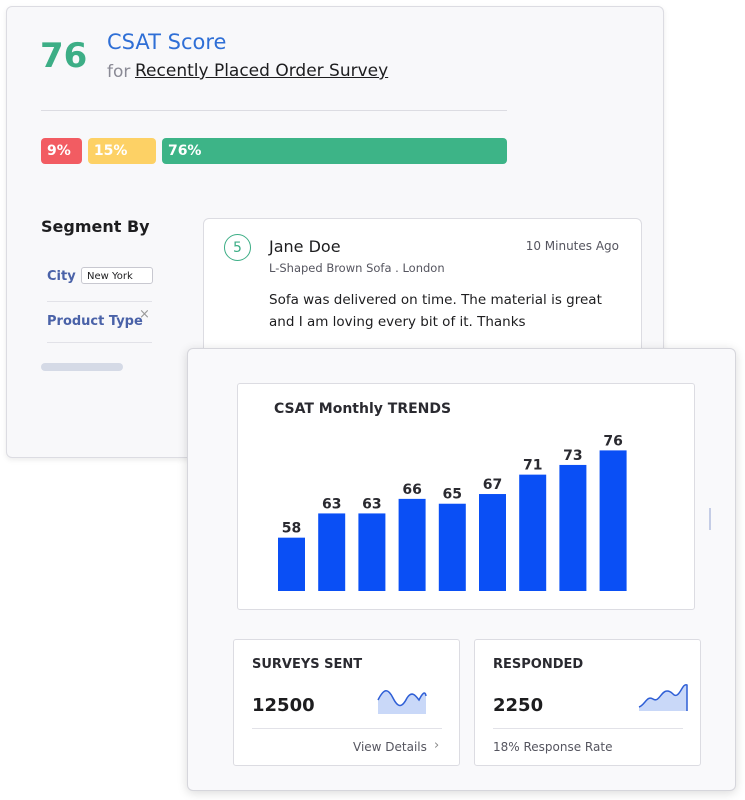 Image resolution: width=745 pixels, height=800 pixels. What do you see at coordinates (305, 246) in the screenshot?
I see `reviewer-name: Jane Doe` at bounding box center [305, 246].